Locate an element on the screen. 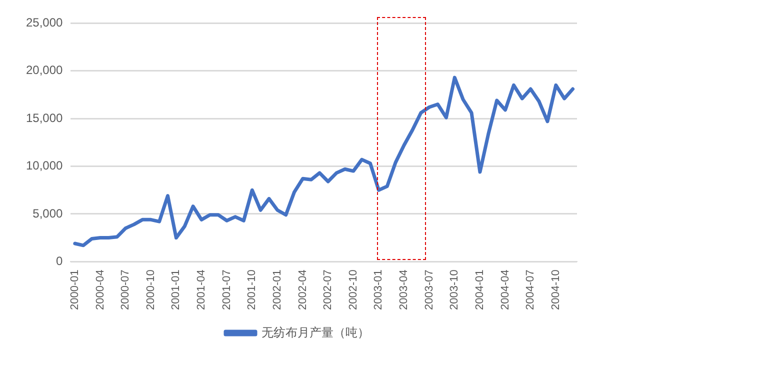 The height and width of the screenshot is (380, 775). x-tick-label: 2001-10 is located at coordinates (252, 290).